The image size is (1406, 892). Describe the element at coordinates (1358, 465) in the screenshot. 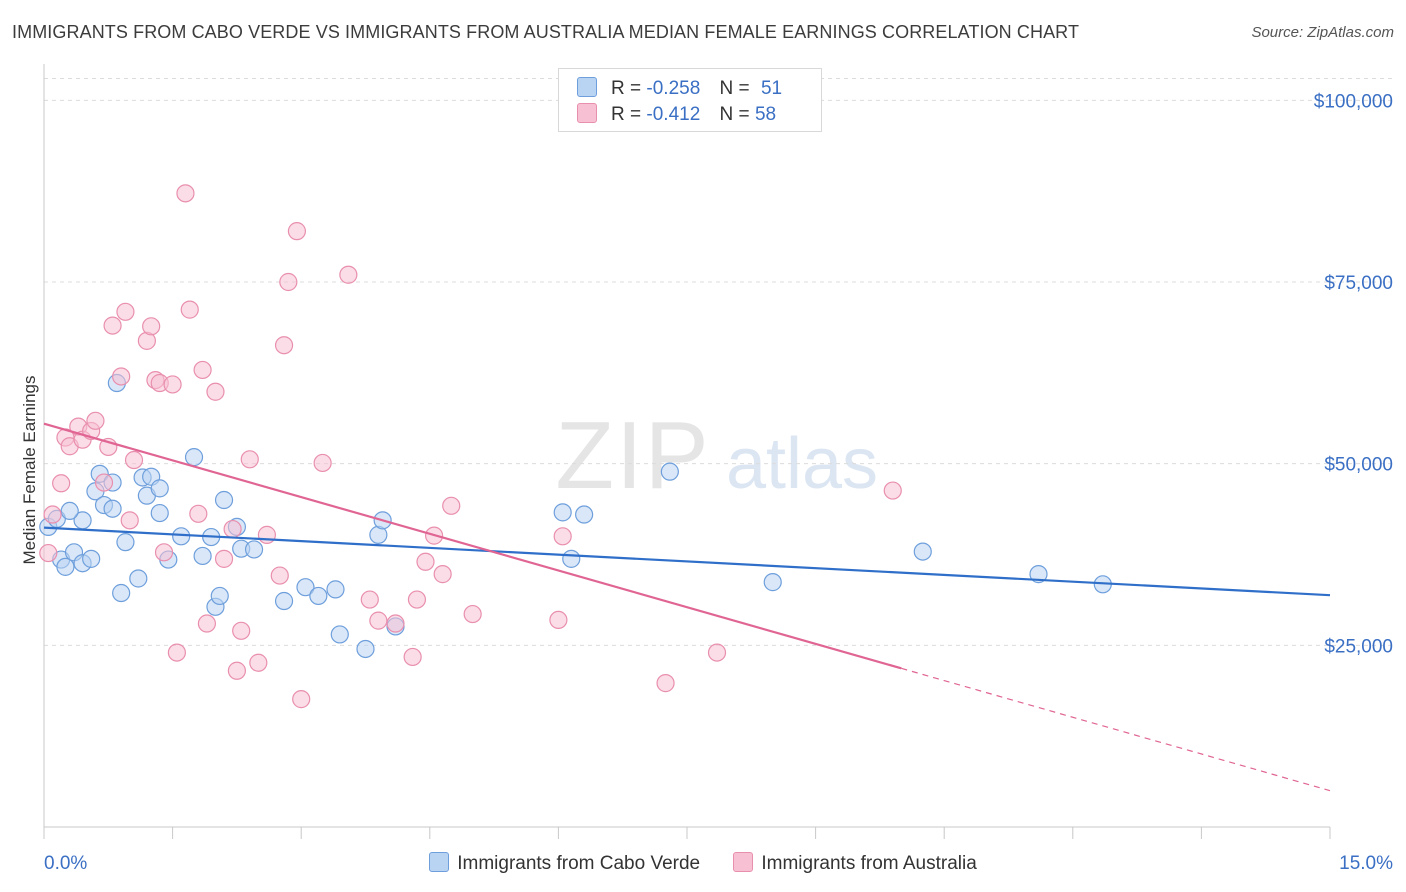

I see `y-tick-label: $50,000` at that location.